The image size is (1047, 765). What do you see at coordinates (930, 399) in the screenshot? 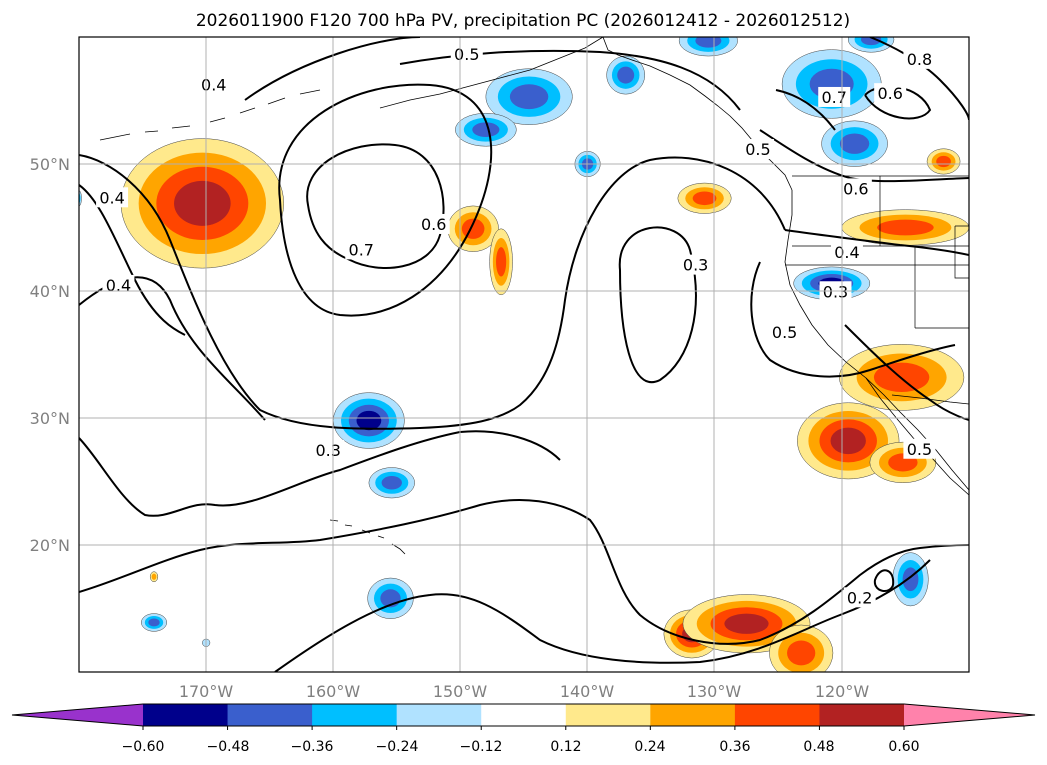
I see `us-mexico-border` at bounding box center [930, 399].